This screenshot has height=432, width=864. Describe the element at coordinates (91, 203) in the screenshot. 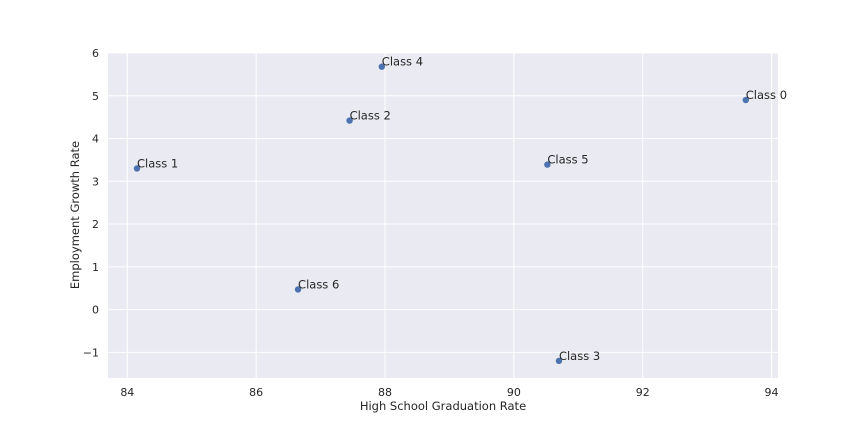

I see `y-tick-labels: −1 0 1 2 3 4 5 6` at that location.